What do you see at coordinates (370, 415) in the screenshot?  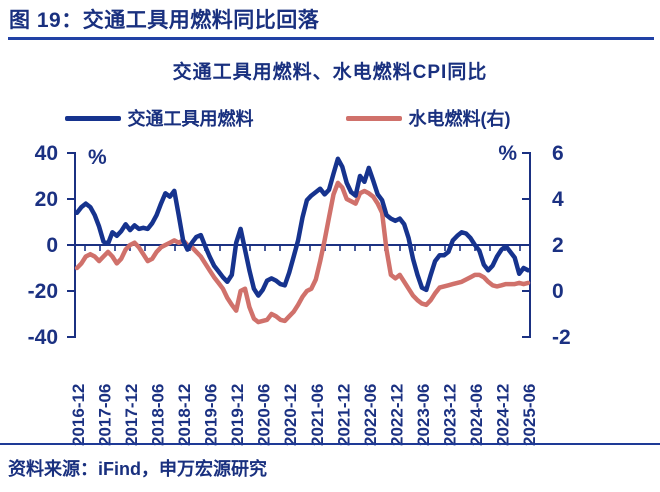 I see `x-axis-tick-label: 2022-06` at bounding box center [370, 415].